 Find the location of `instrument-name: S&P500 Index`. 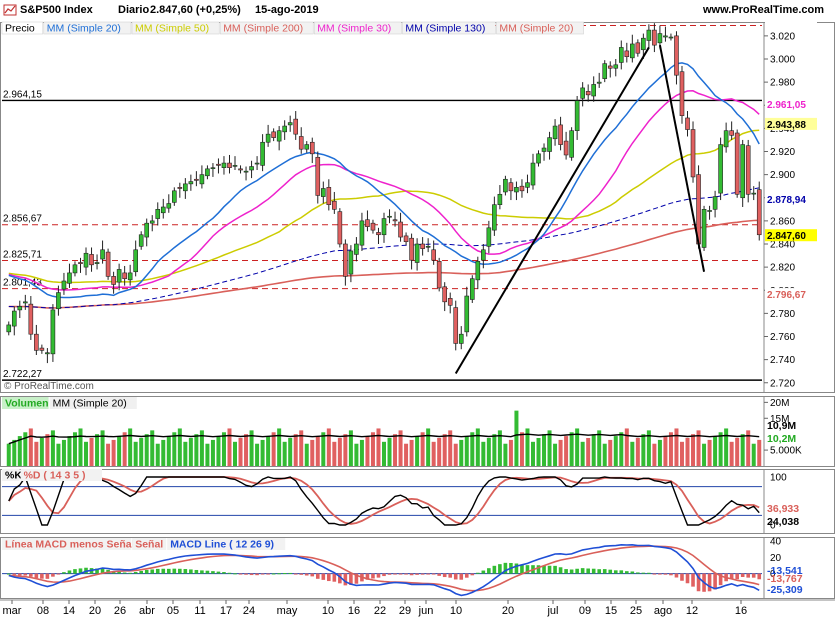

instrument-name: S&P500 Index is located at coordinates (56, 10).